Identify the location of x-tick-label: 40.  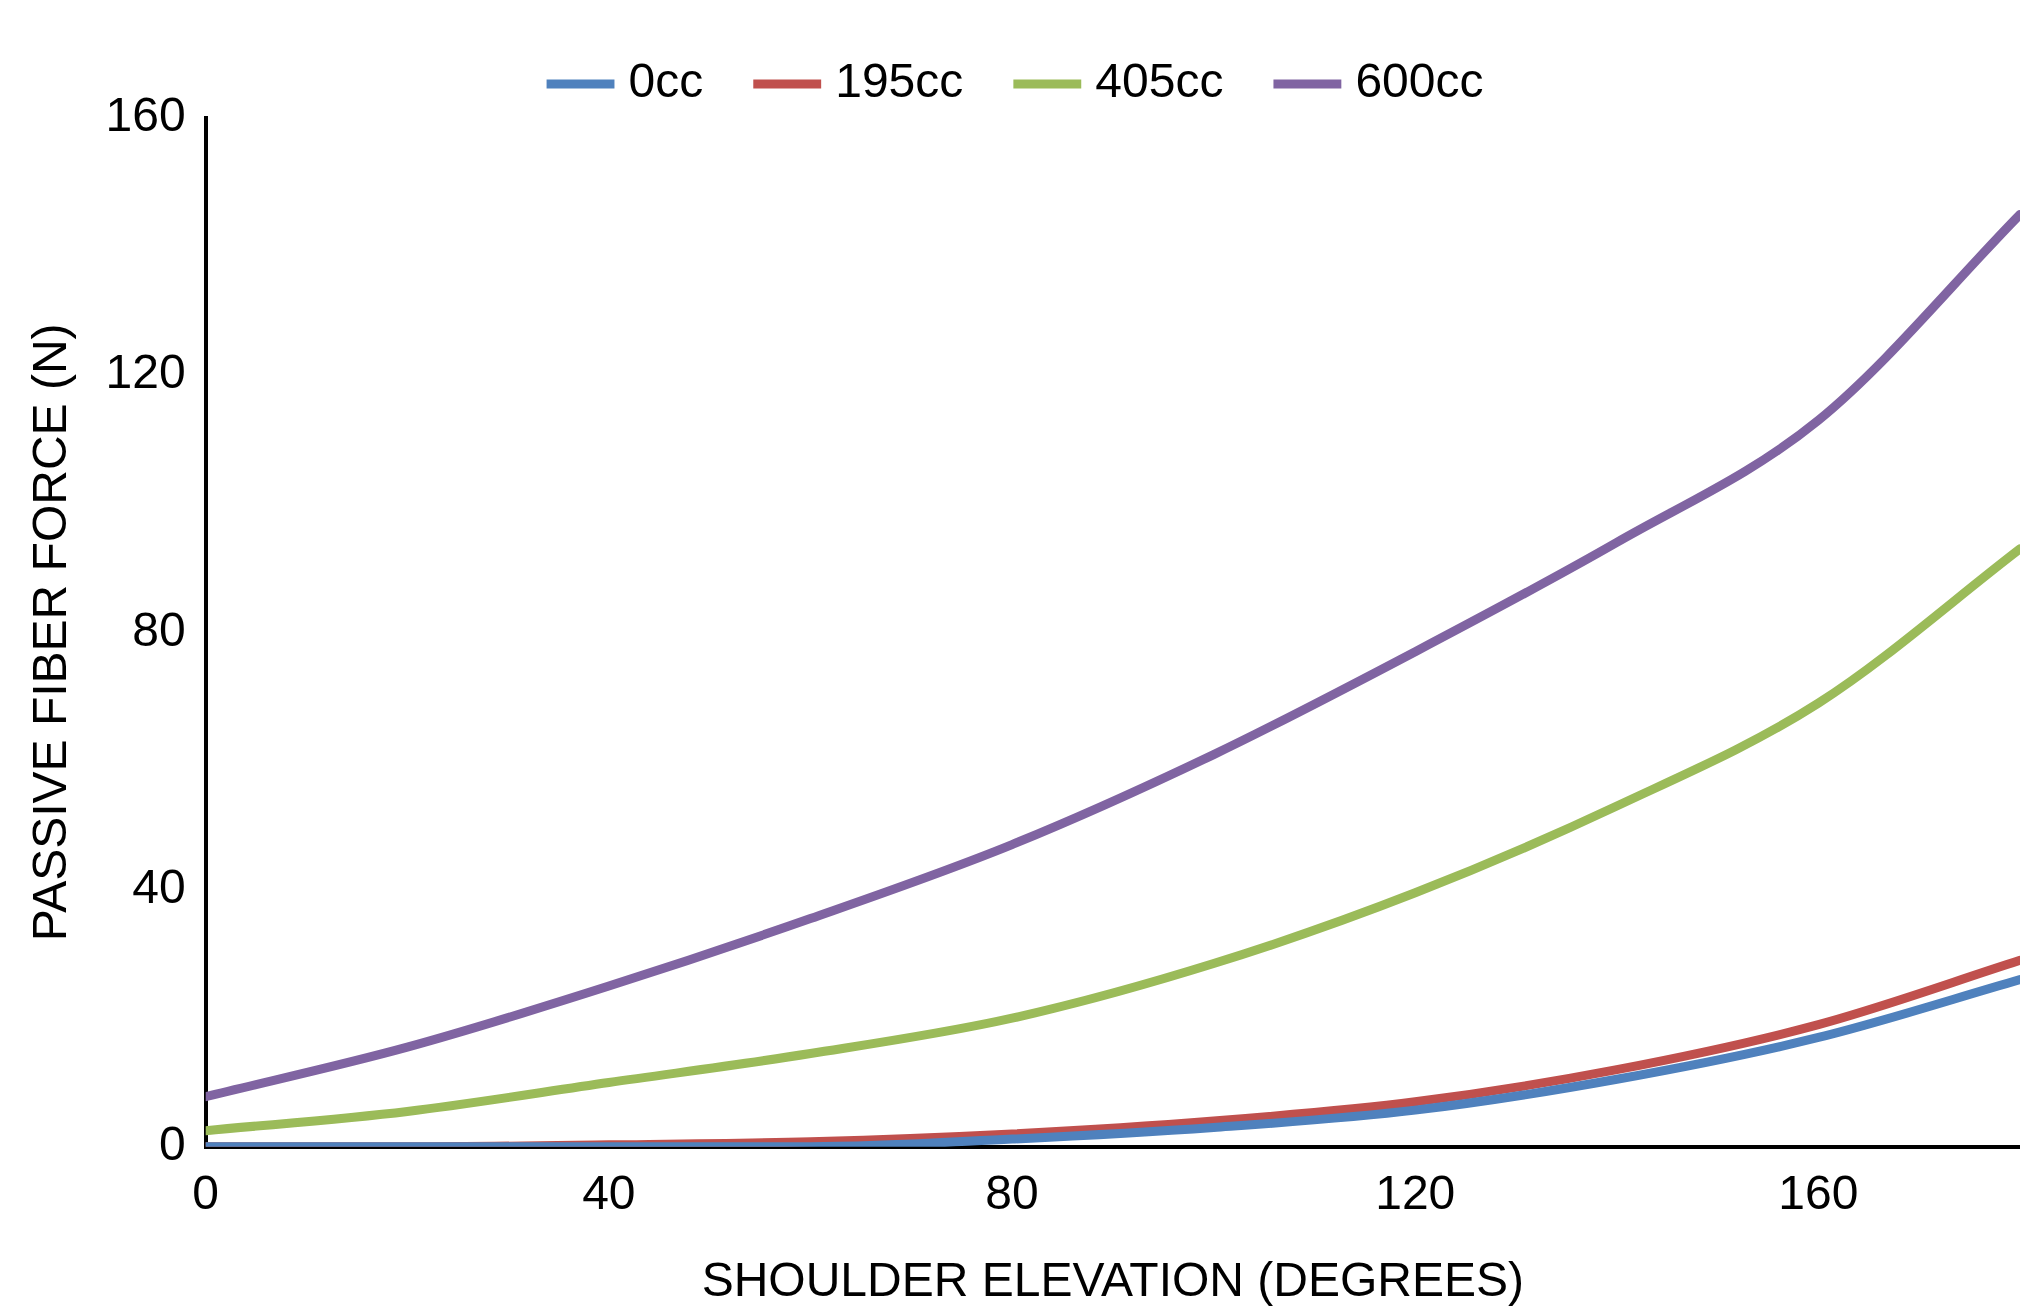
(609, 1192).